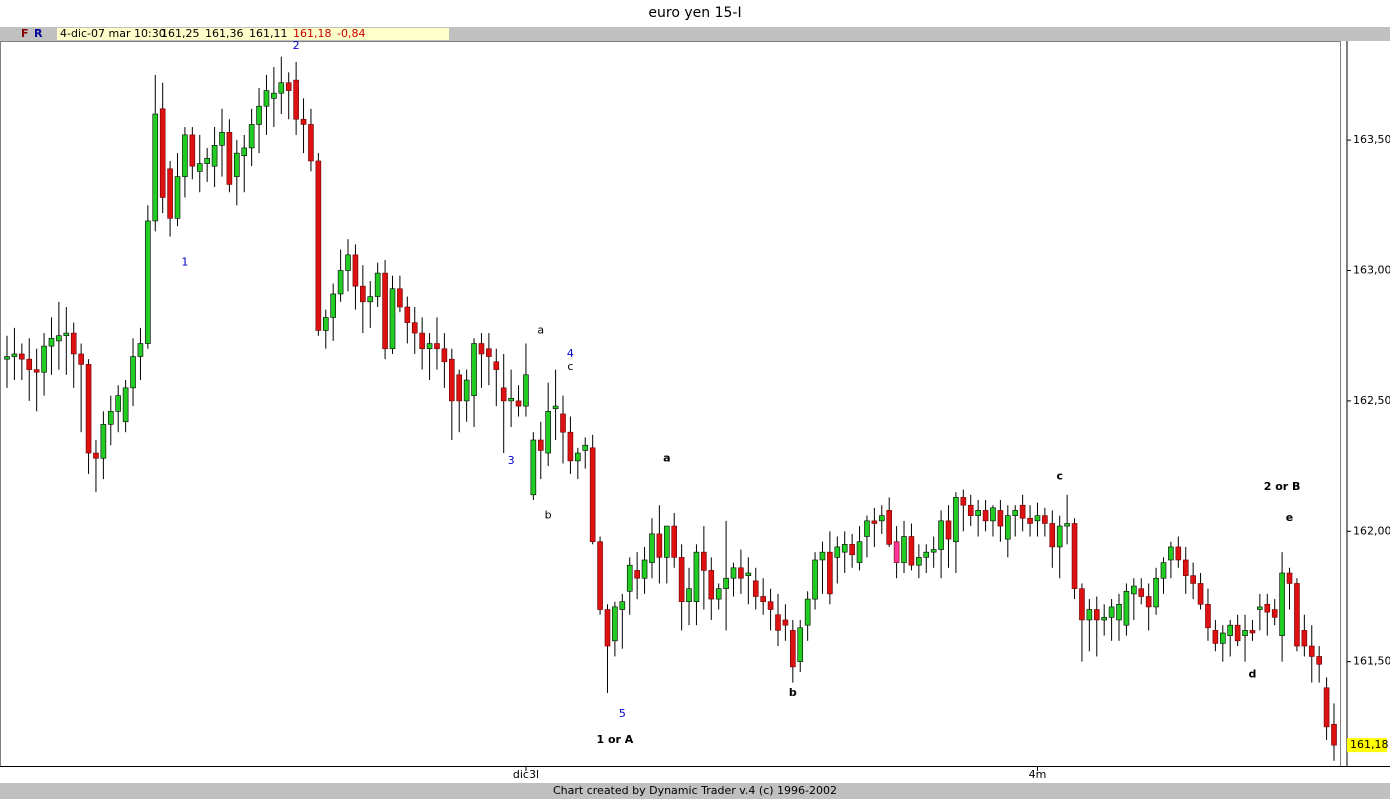 Image resolution: width=1390 pixels, height=799 pixels. What do you see at coordinates (666, 457) in the screenshot?
I see `wave-label: a` at bounding box center [666, 457].